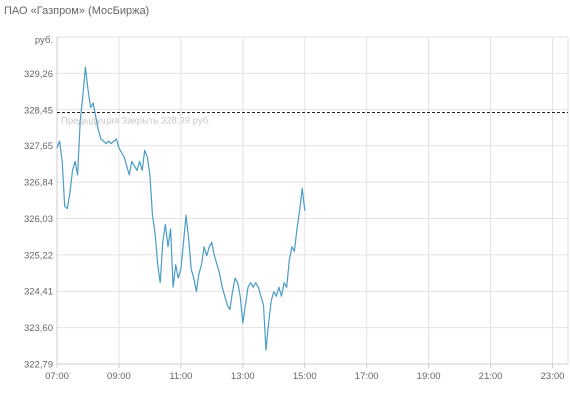 Image resolution: width=570 pixels, height=400 pixels. Describe the element at coordinates (38, 292) in the screenshot. I see `y-tick-label: 324,41` at that location.